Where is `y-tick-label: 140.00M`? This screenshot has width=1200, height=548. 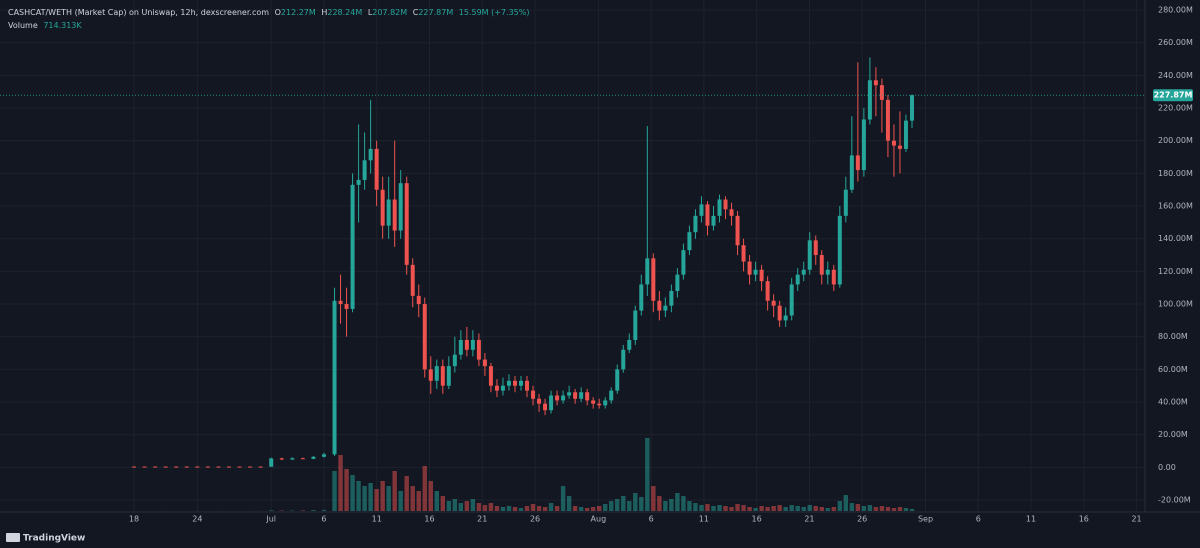
y-tick-label: 140.00M is located at coordinates (1175, 238).